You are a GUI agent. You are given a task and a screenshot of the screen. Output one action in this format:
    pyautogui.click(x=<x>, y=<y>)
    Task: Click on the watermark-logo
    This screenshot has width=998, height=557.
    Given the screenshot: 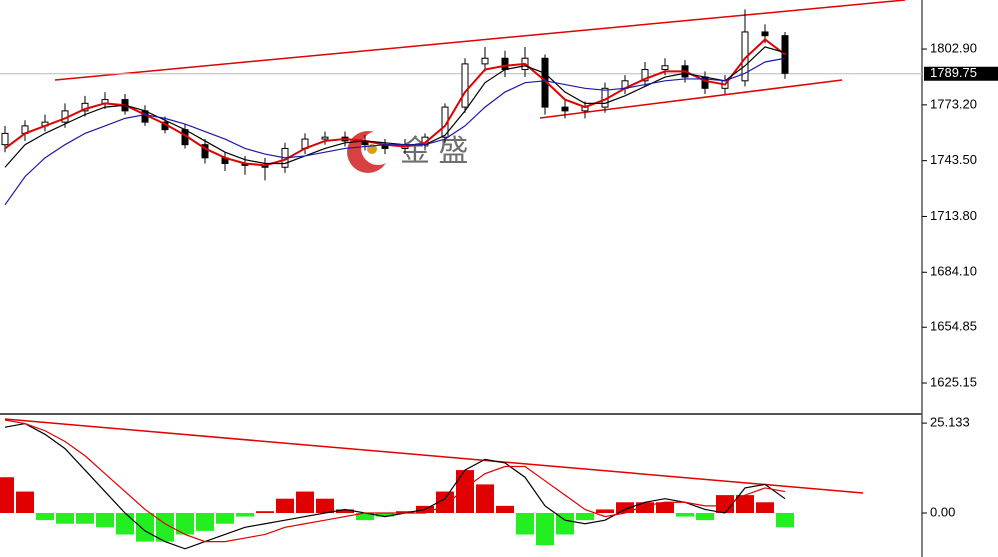 What is the action you would take?
    pyautogui.click(x=378, y=148)
    